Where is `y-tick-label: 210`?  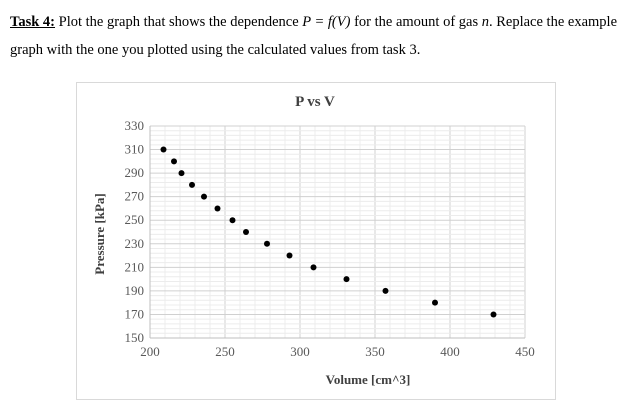
y-tick-label: 210 is located at coordinates (135, 266).